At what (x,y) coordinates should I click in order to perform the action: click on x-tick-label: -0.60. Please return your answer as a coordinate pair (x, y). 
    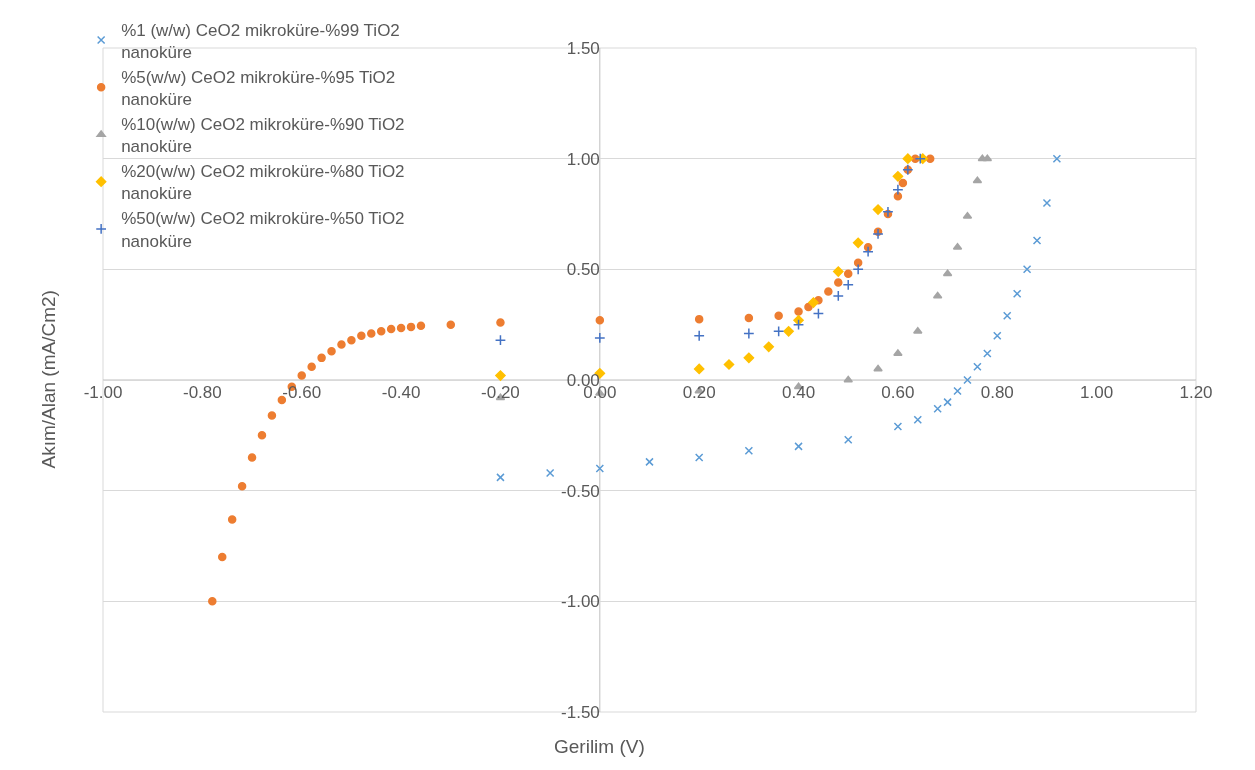
    Looking at the image, I should click on (302, 392).